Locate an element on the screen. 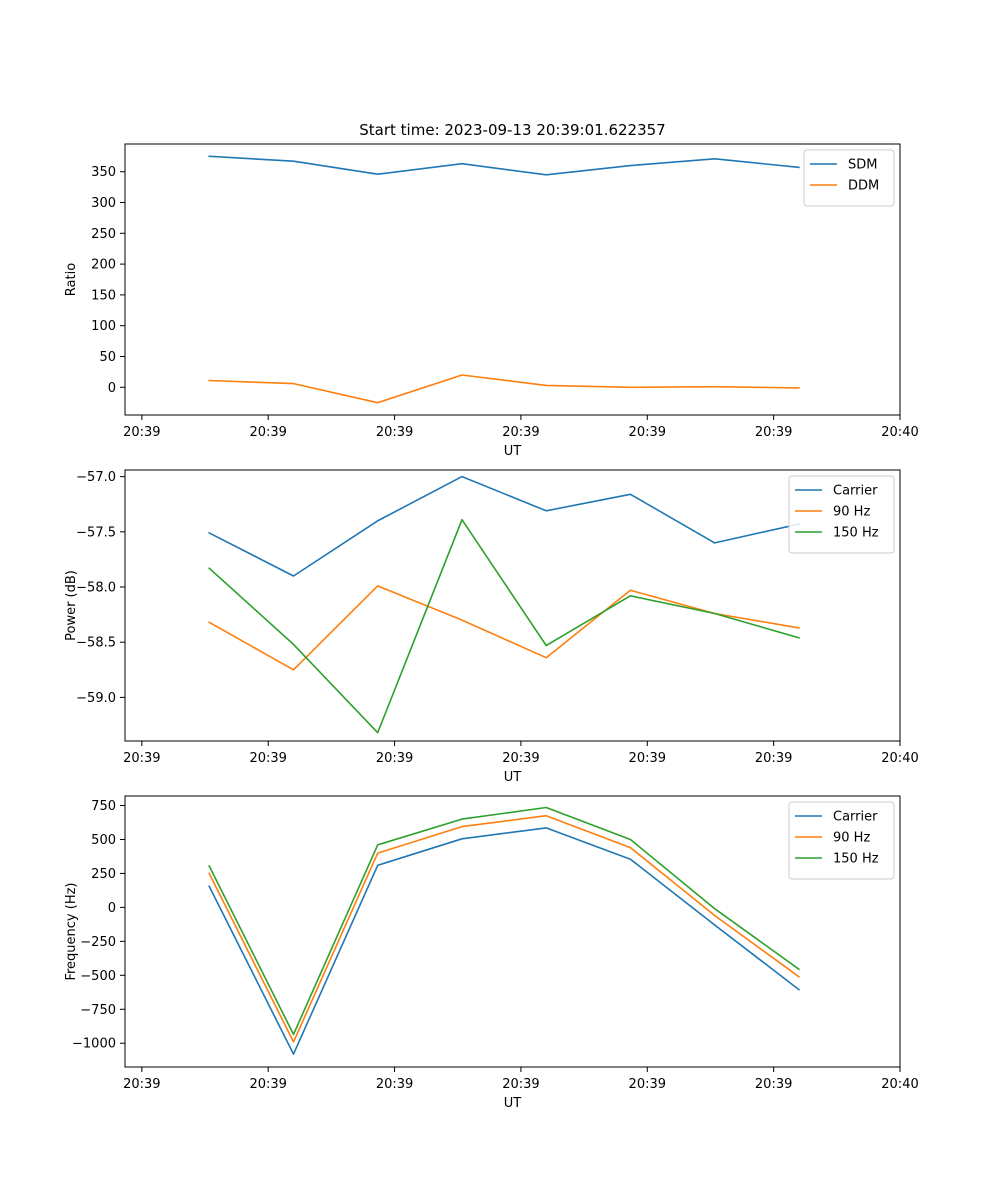  y-tick-label: −58.0 is located at coordinates (96, 588).